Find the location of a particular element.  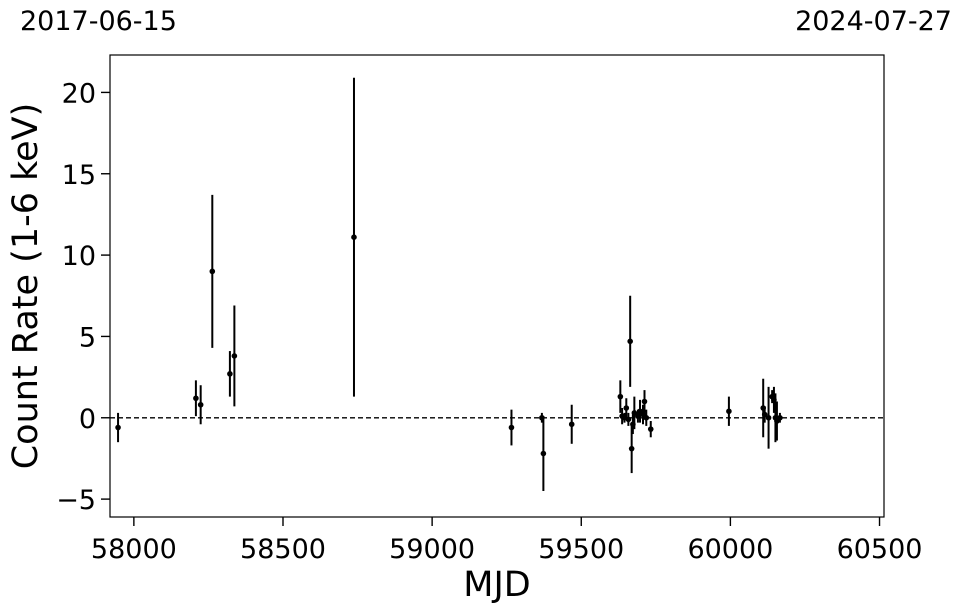

y-tick-label: 10 is located at coordinates (79, 256).